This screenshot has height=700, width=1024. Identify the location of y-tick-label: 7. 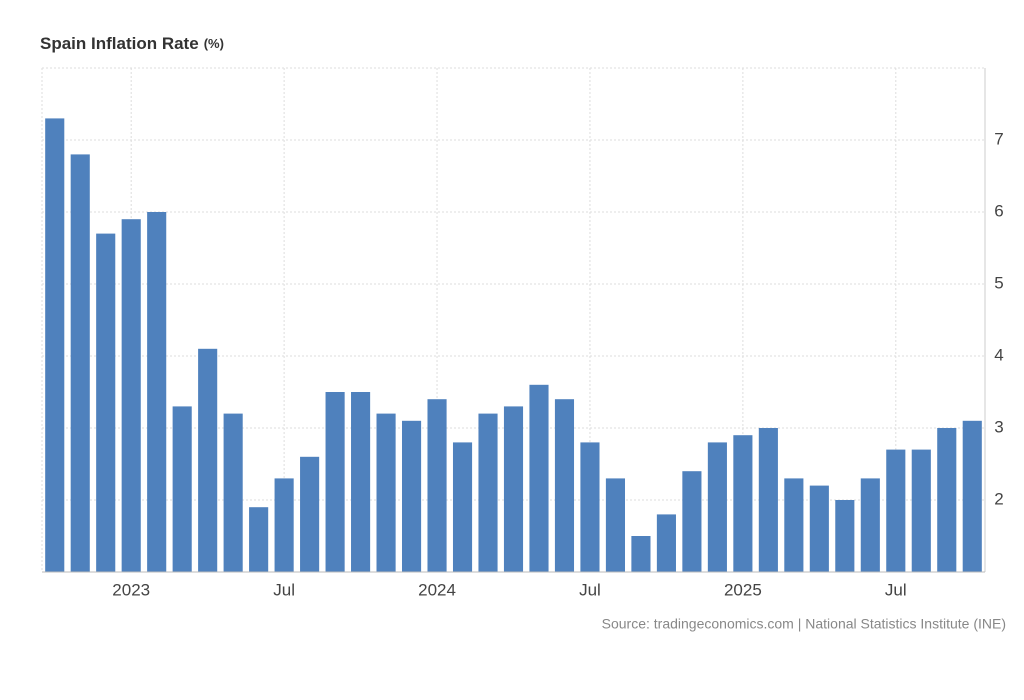
(998, 138).